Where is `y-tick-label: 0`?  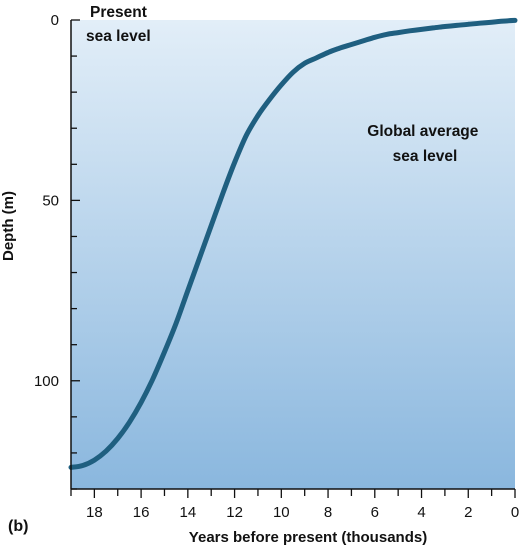 y-tick-label: 0 is located at coordinates (55, 20).